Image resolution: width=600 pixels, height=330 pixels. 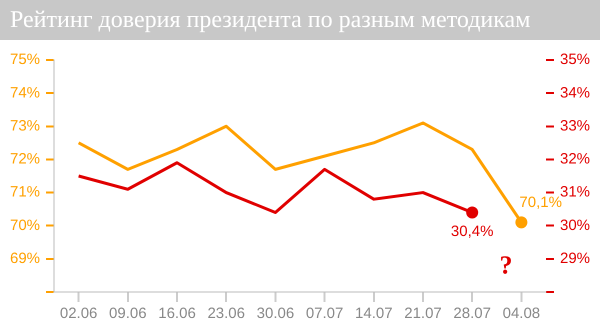 I want to click on y2-tick-label: 31%, so click(x=575, y=192).